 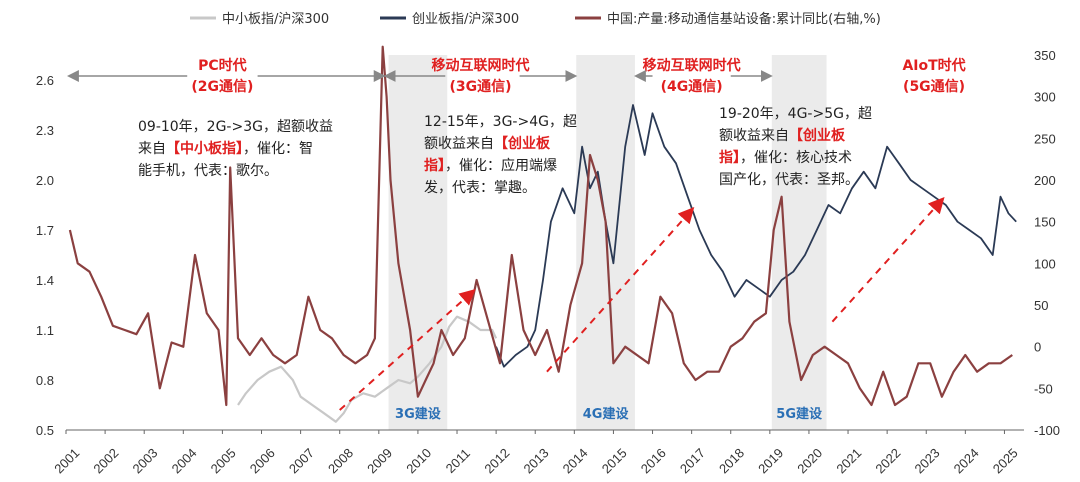 I want to click on x-axis-tick-20: 2021, so click(x=848, y=460).